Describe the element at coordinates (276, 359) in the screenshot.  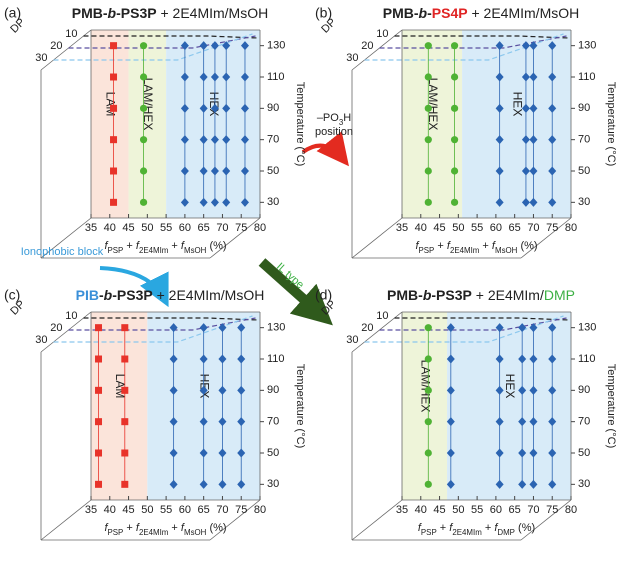
I see `y-tick-label: 110` at that location.